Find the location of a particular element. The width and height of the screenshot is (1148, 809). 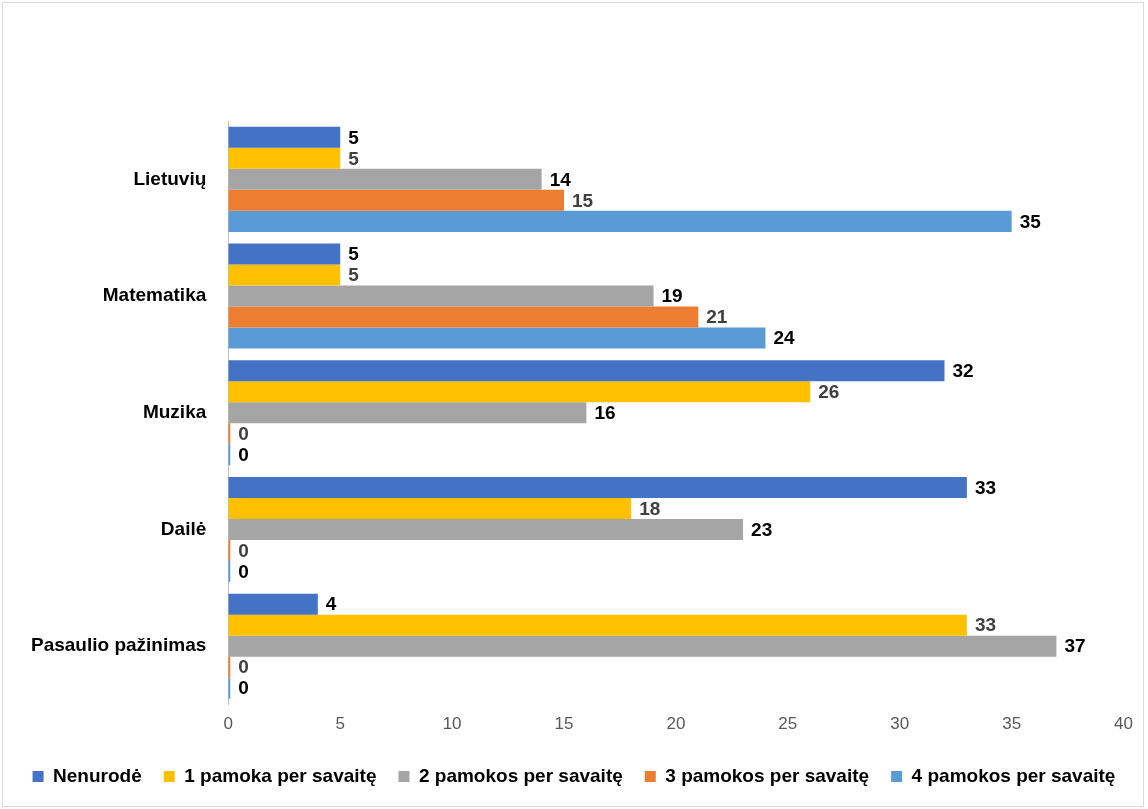

legend-label: 2 pamokos per savaitę is located at coordinates (520, 775).